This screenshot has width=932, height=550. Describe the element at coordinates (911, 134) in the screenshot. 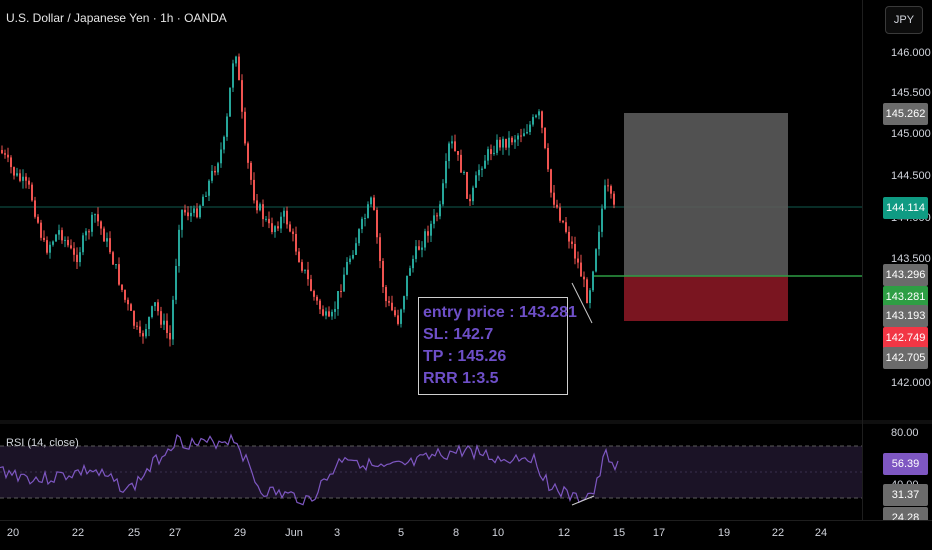

I see `price-tick: 145.000` at that location.